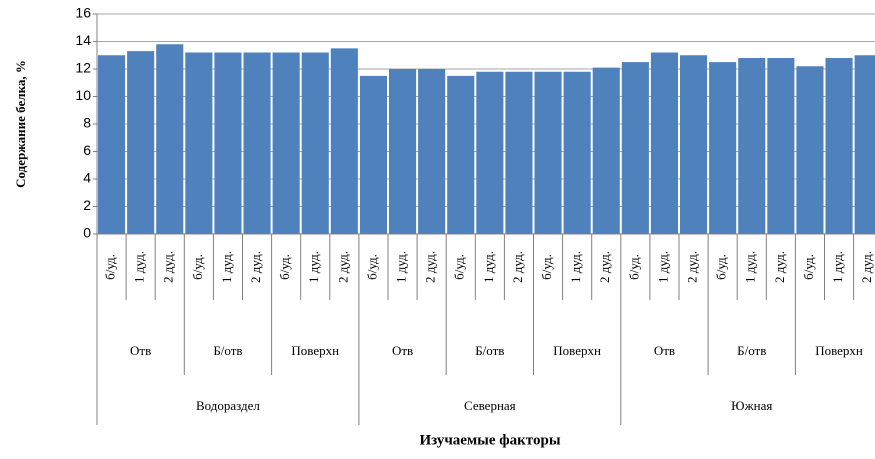  Describe the element at coordinates (83, 40) in the screenshot. I see `y-tick-label: 14` at that location.